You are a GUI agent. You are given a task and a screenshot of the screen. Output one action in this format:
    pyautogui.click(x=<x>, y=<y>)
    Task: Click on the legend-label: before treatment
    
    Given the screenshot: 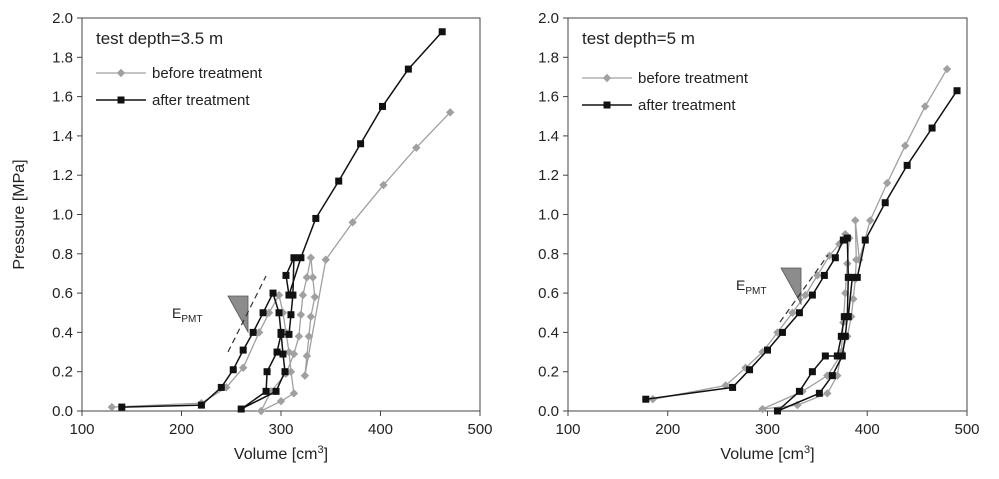 What is the action you would take?
    pyautogui.click(x=207, y=73)
    